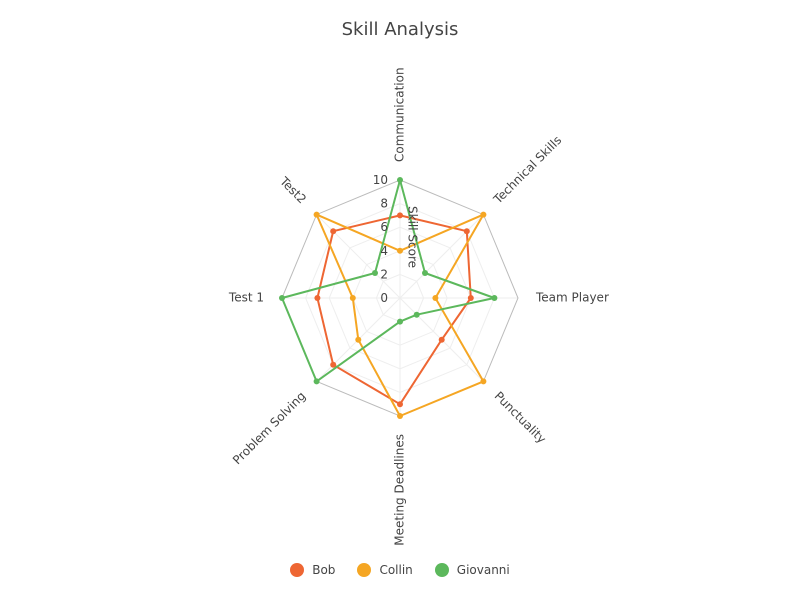 Image resolution: width=800 pixels, height=600 pixels. I want to click on legend: Bob Collin Giovanni, so click(400, 570).